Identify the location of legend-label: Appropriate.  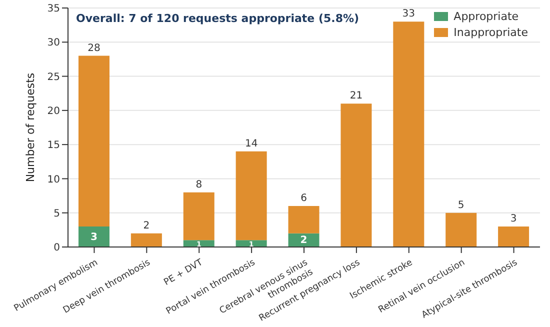
(486, 16).